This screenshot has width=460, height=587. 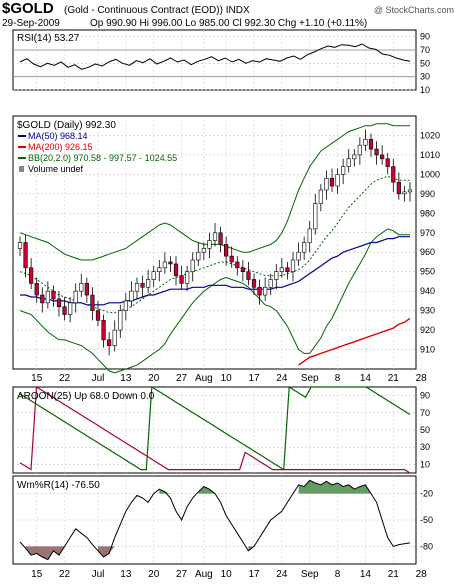 What do you see at coordinates (426, 494) in the screenshot?
I see `williams-tick--20: -20` at bounding box center [426, 494].